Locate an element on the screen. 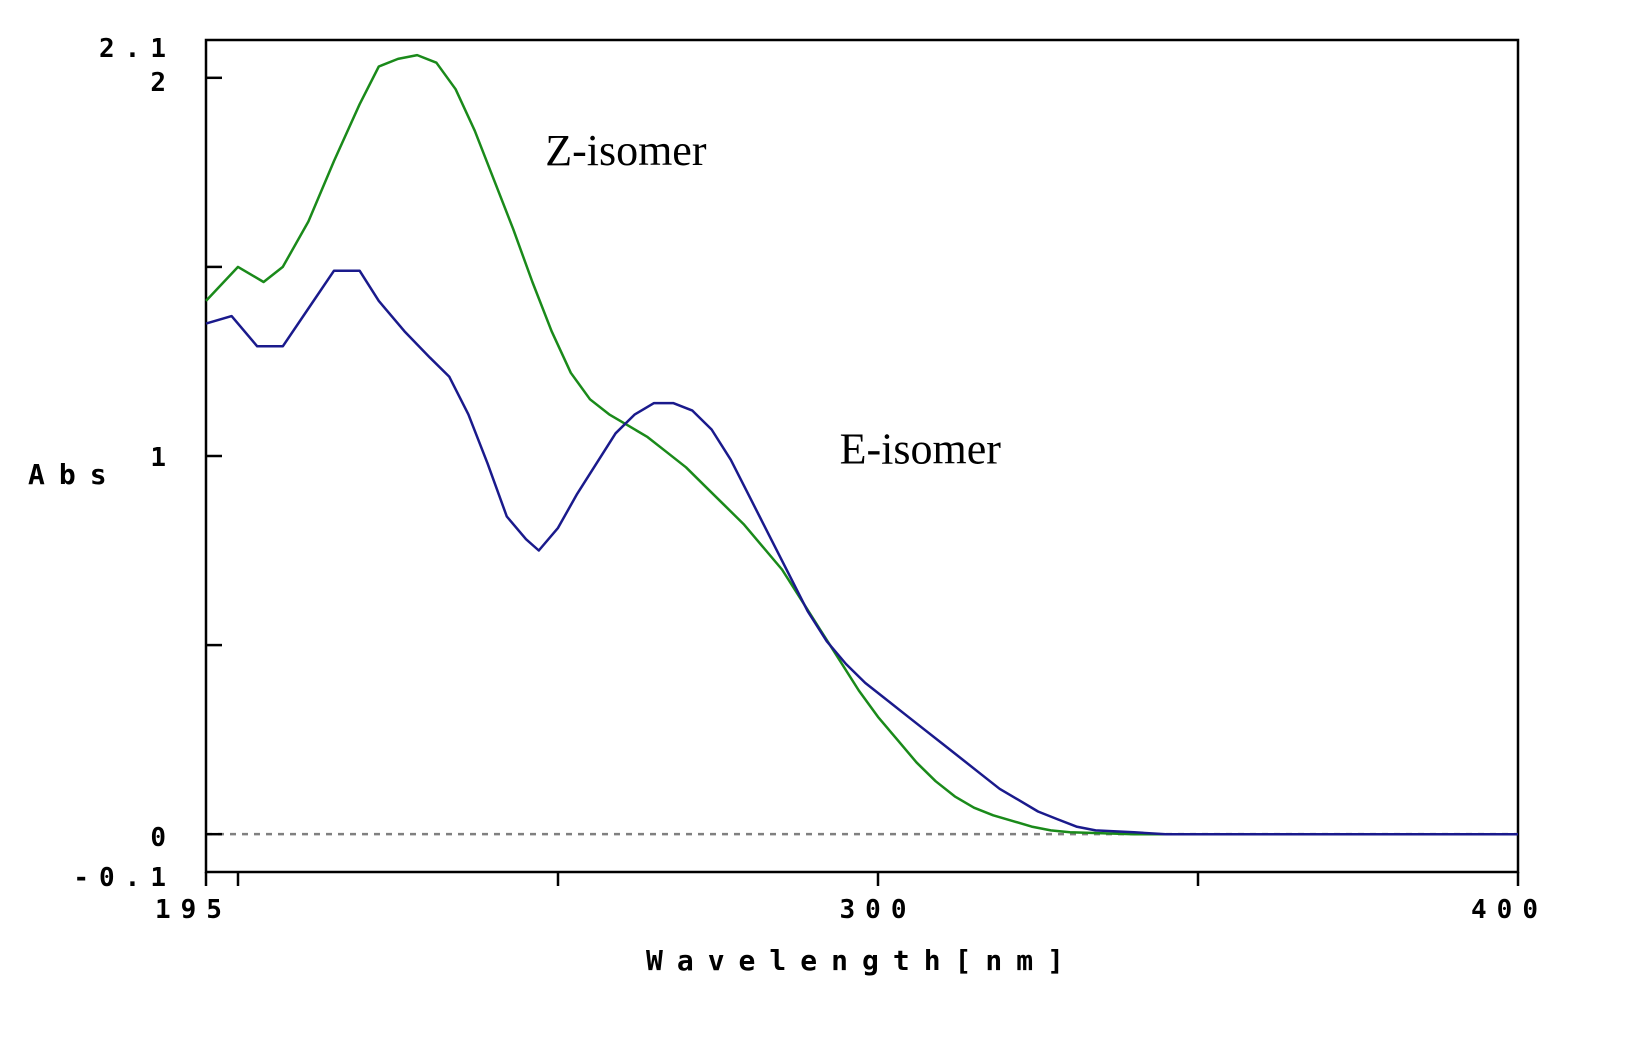 The image size is (1644, 1041). y-tick-label: 0 is located at coordinates (163, 838).